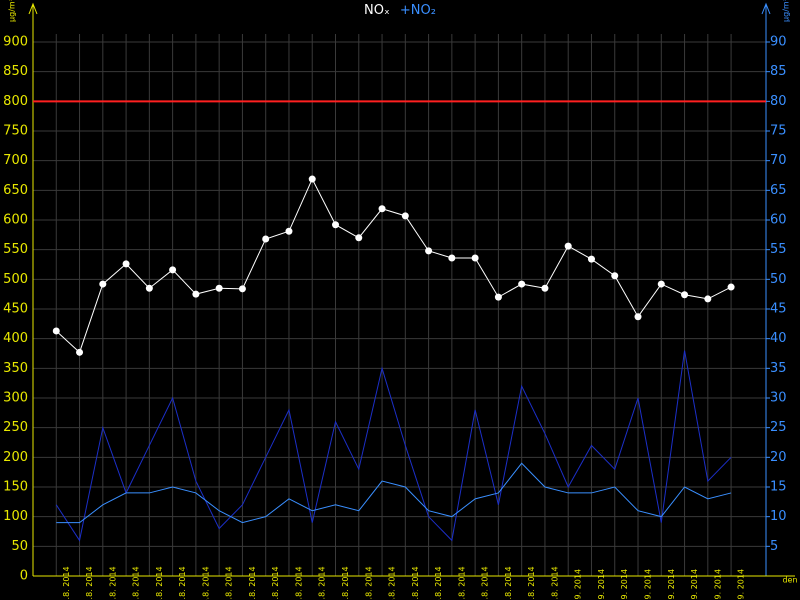 The image size is (800, 600). I want to click on x-tick-label: 10.8. 2014, so click(66, 583).